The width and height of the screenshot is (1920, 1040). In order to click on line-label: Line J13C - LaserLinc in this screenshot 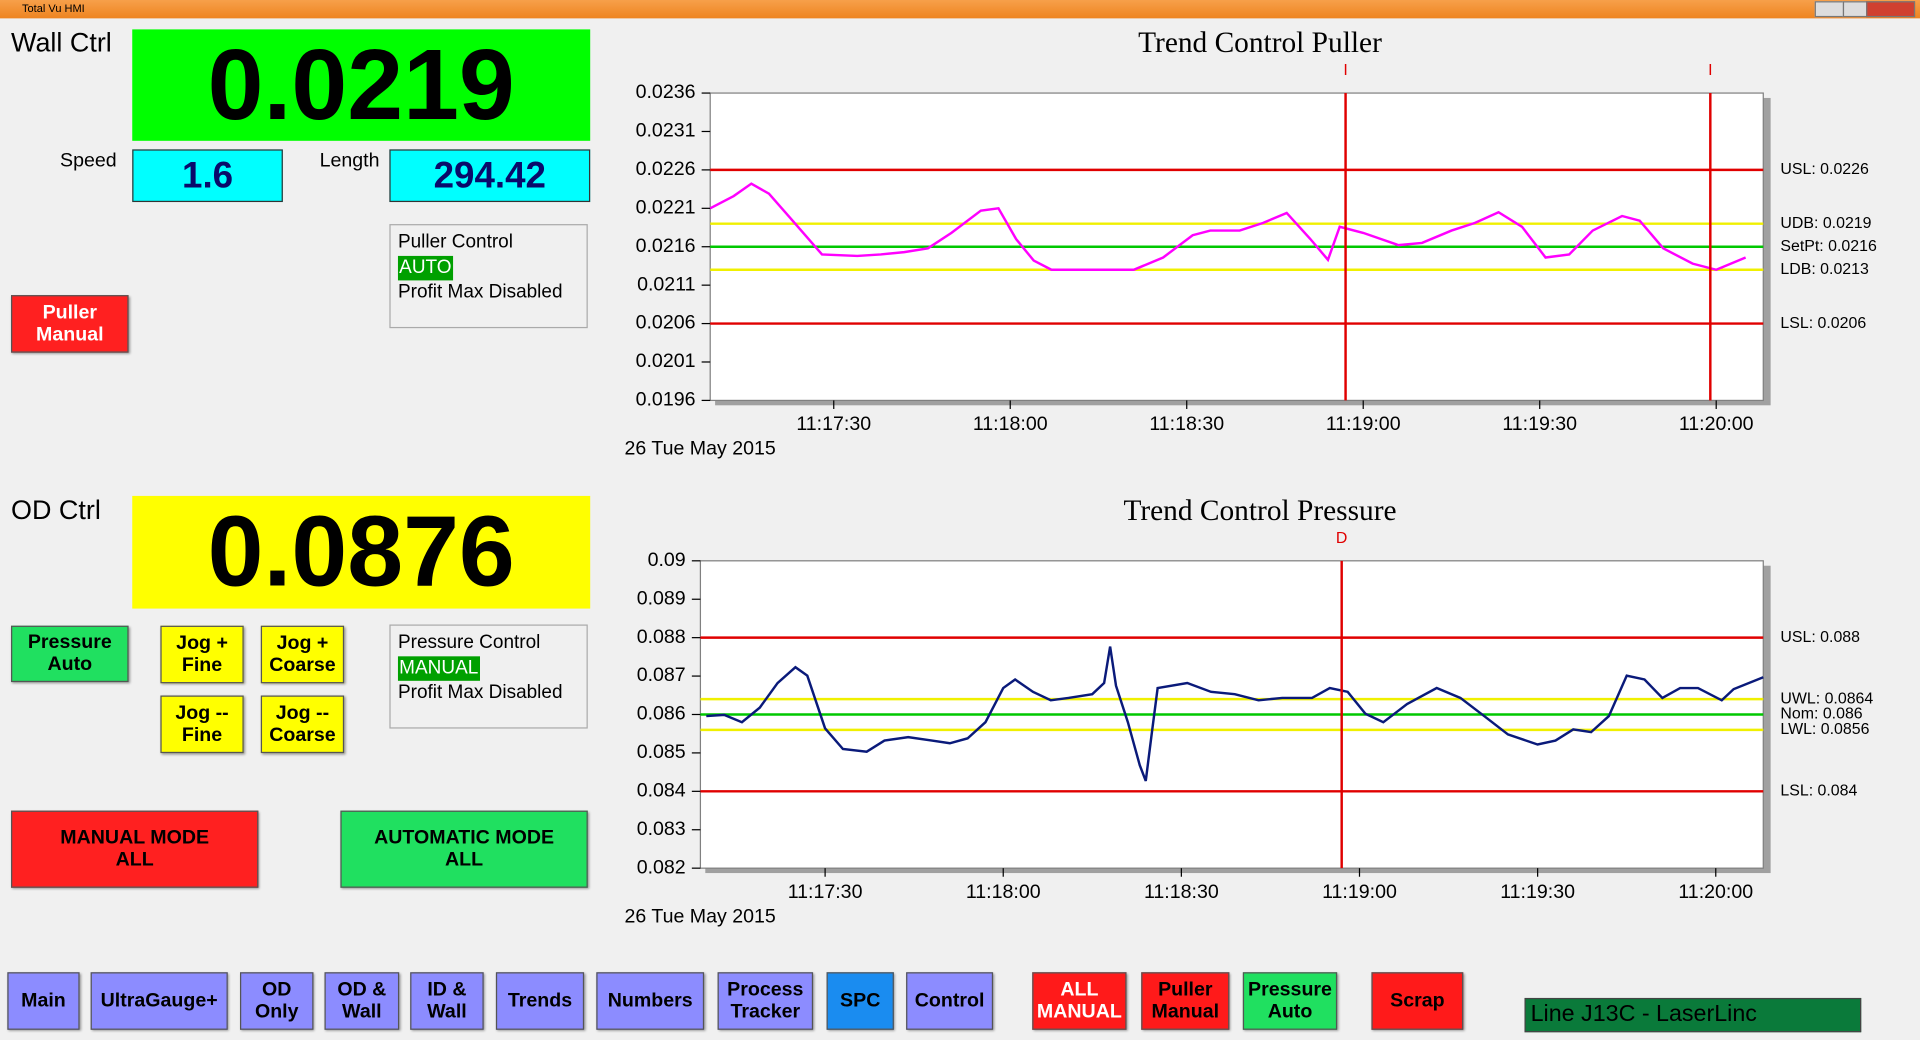, I will do `click(1693, 1015)`.